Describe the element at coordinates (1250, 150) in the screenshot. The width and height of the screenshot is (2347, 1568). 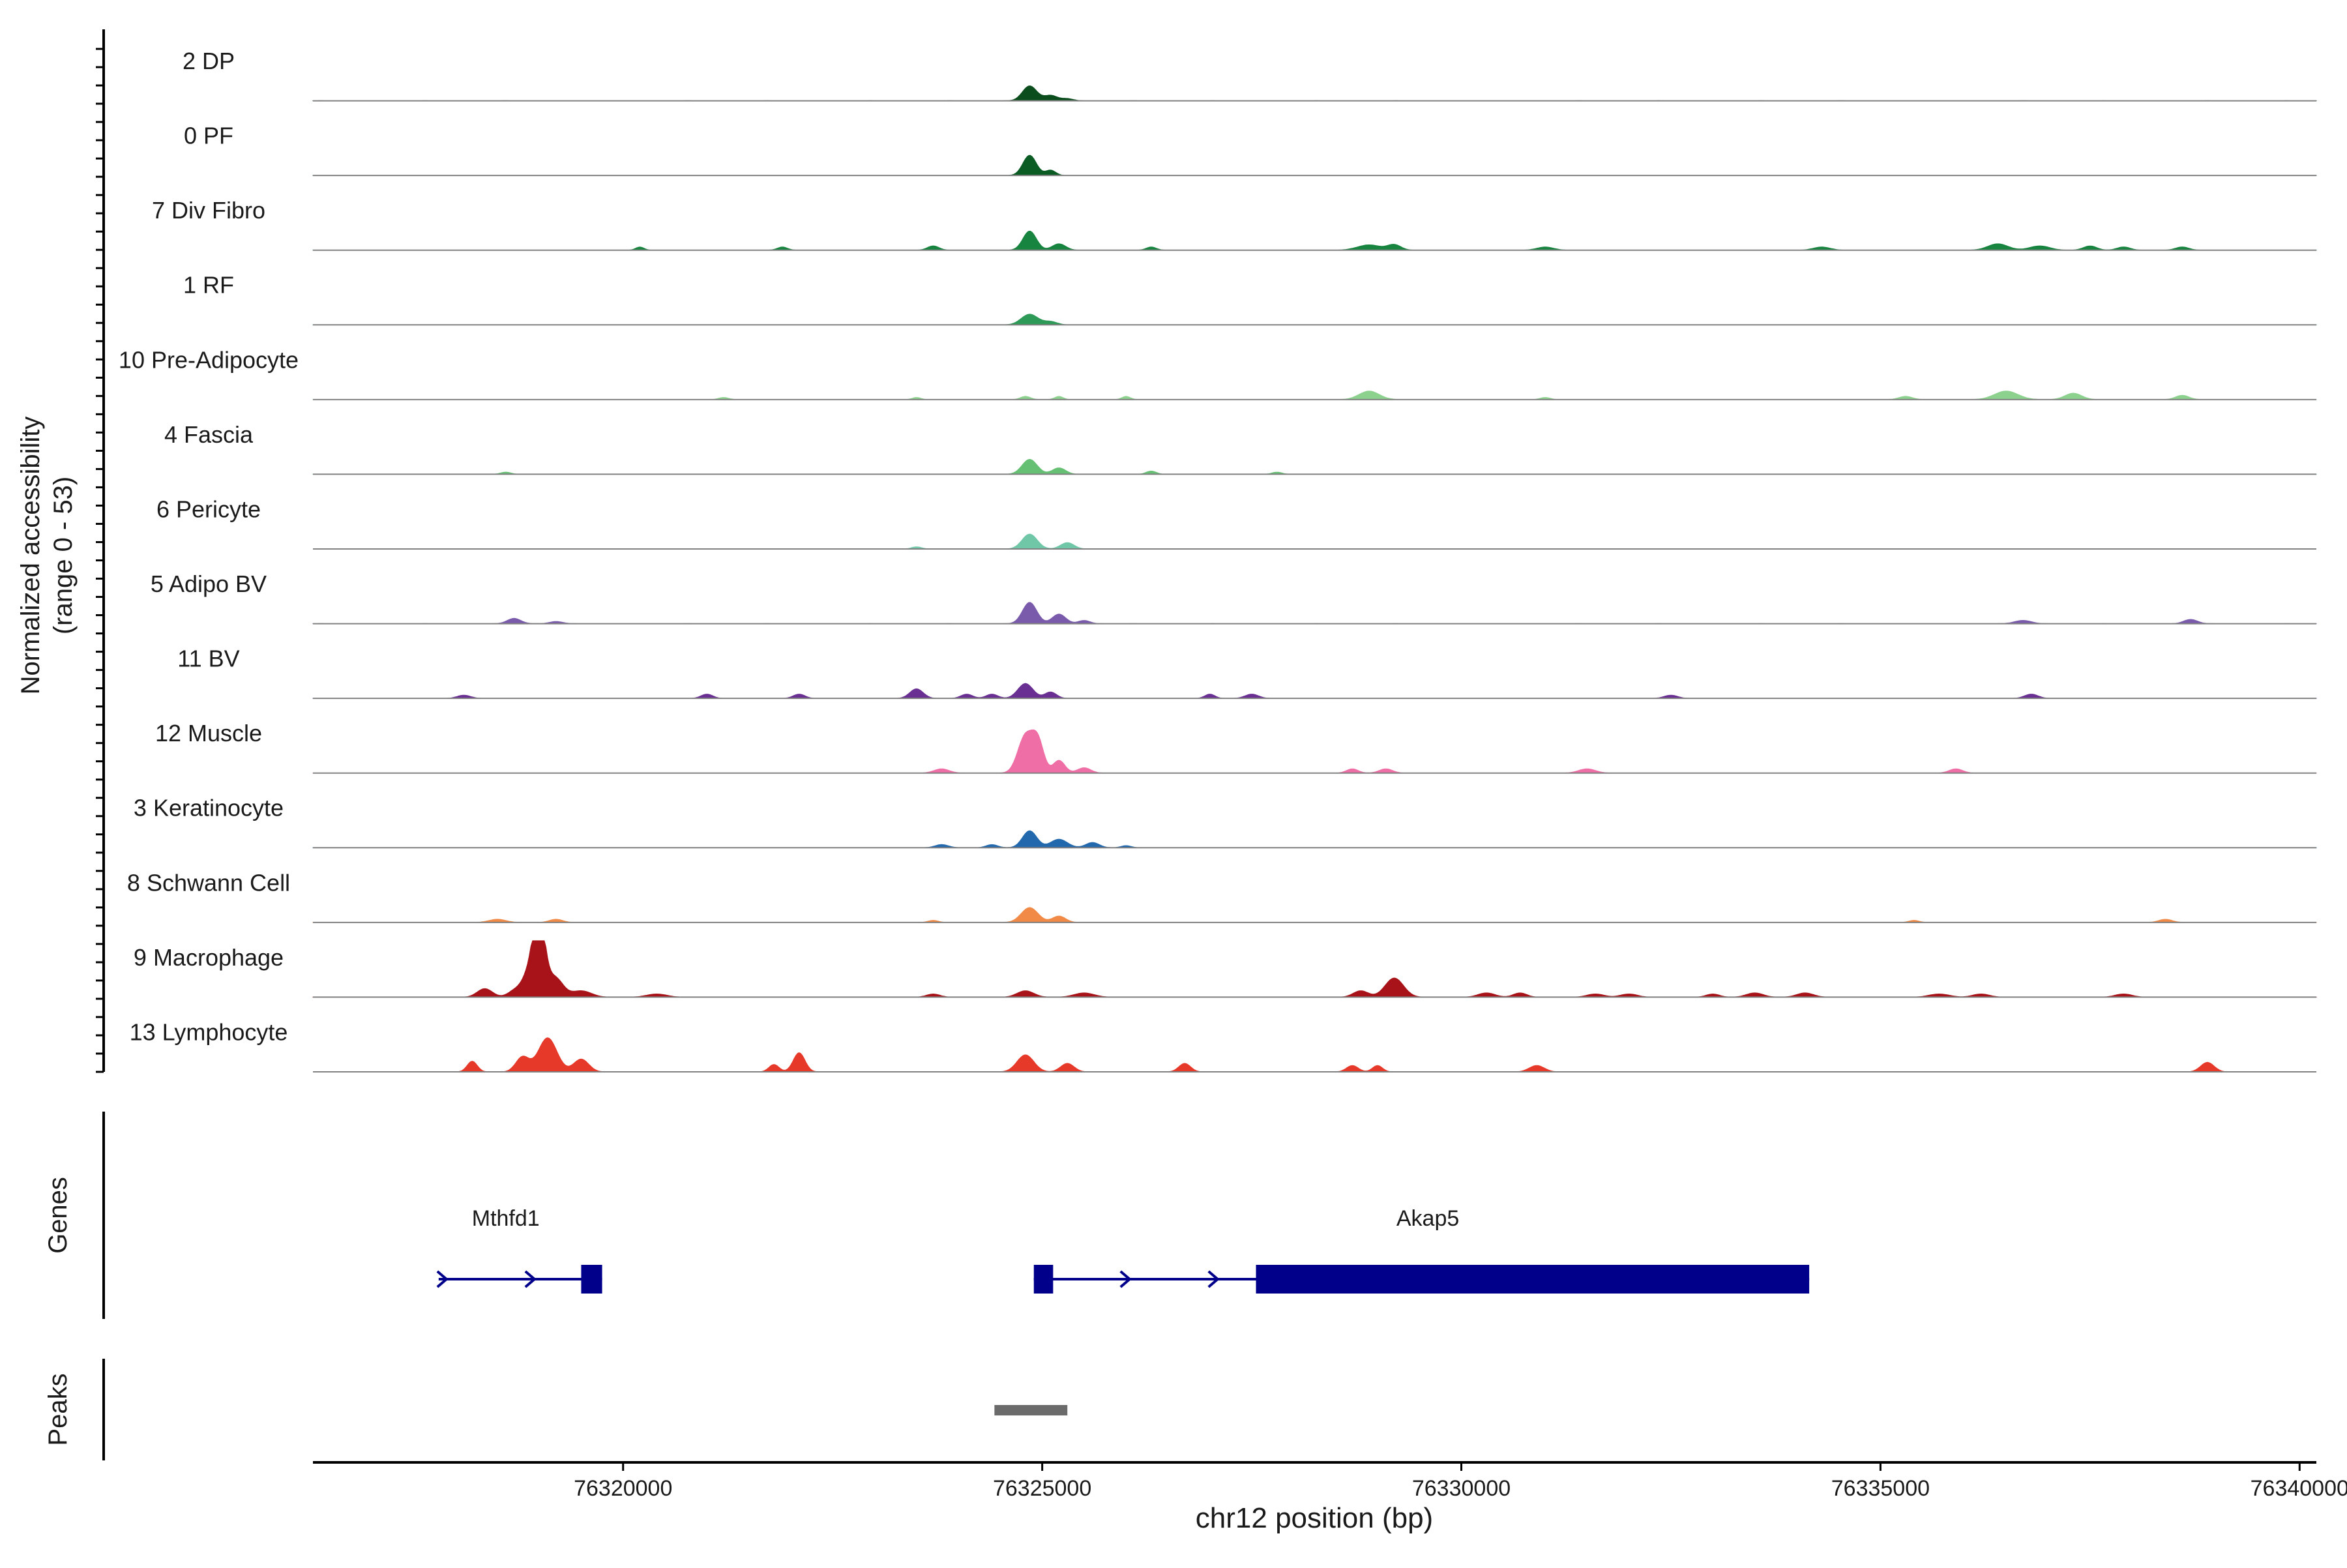
I see `track-0-pf: 0 PF` at that location.